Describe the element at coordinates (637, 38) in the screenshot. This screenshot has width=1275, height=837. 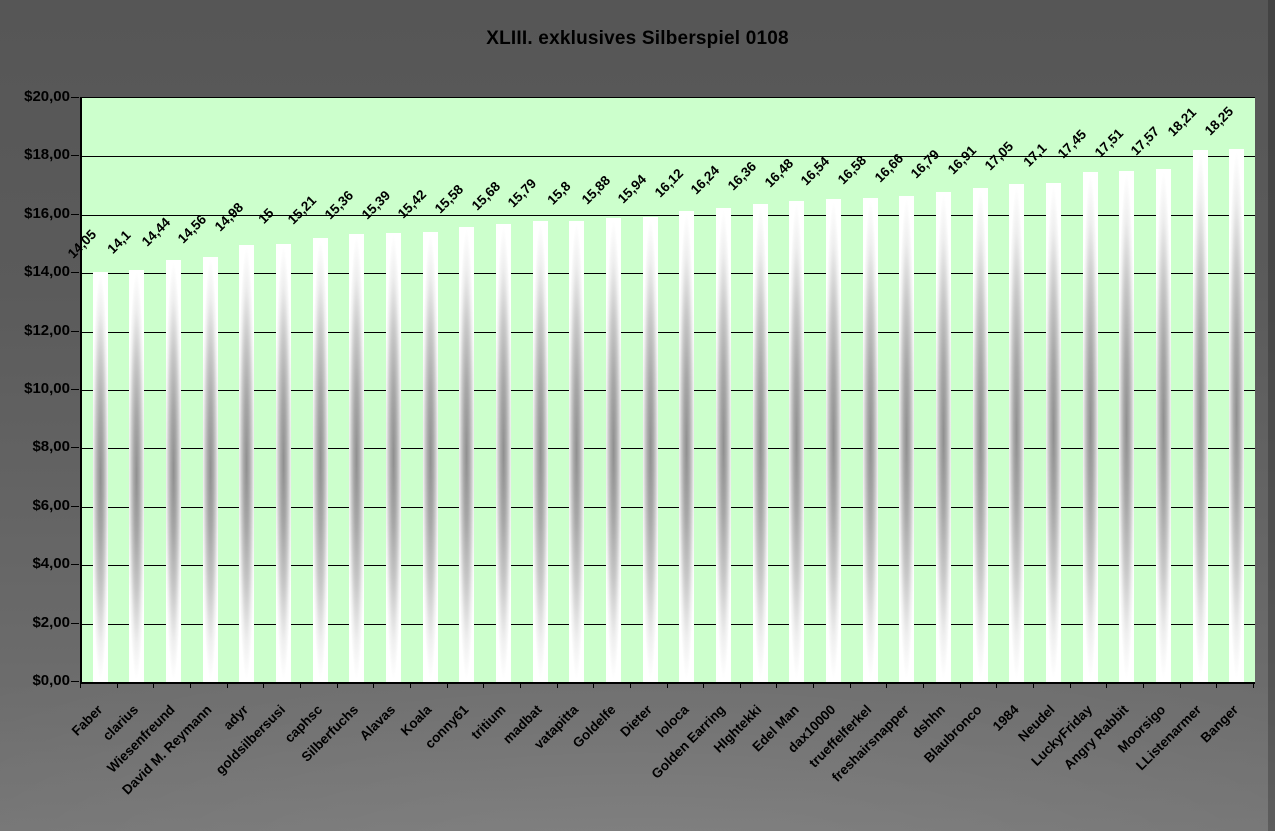
I see `chart-title: XLIII. exklusives Silberspiel 0108` at that location.